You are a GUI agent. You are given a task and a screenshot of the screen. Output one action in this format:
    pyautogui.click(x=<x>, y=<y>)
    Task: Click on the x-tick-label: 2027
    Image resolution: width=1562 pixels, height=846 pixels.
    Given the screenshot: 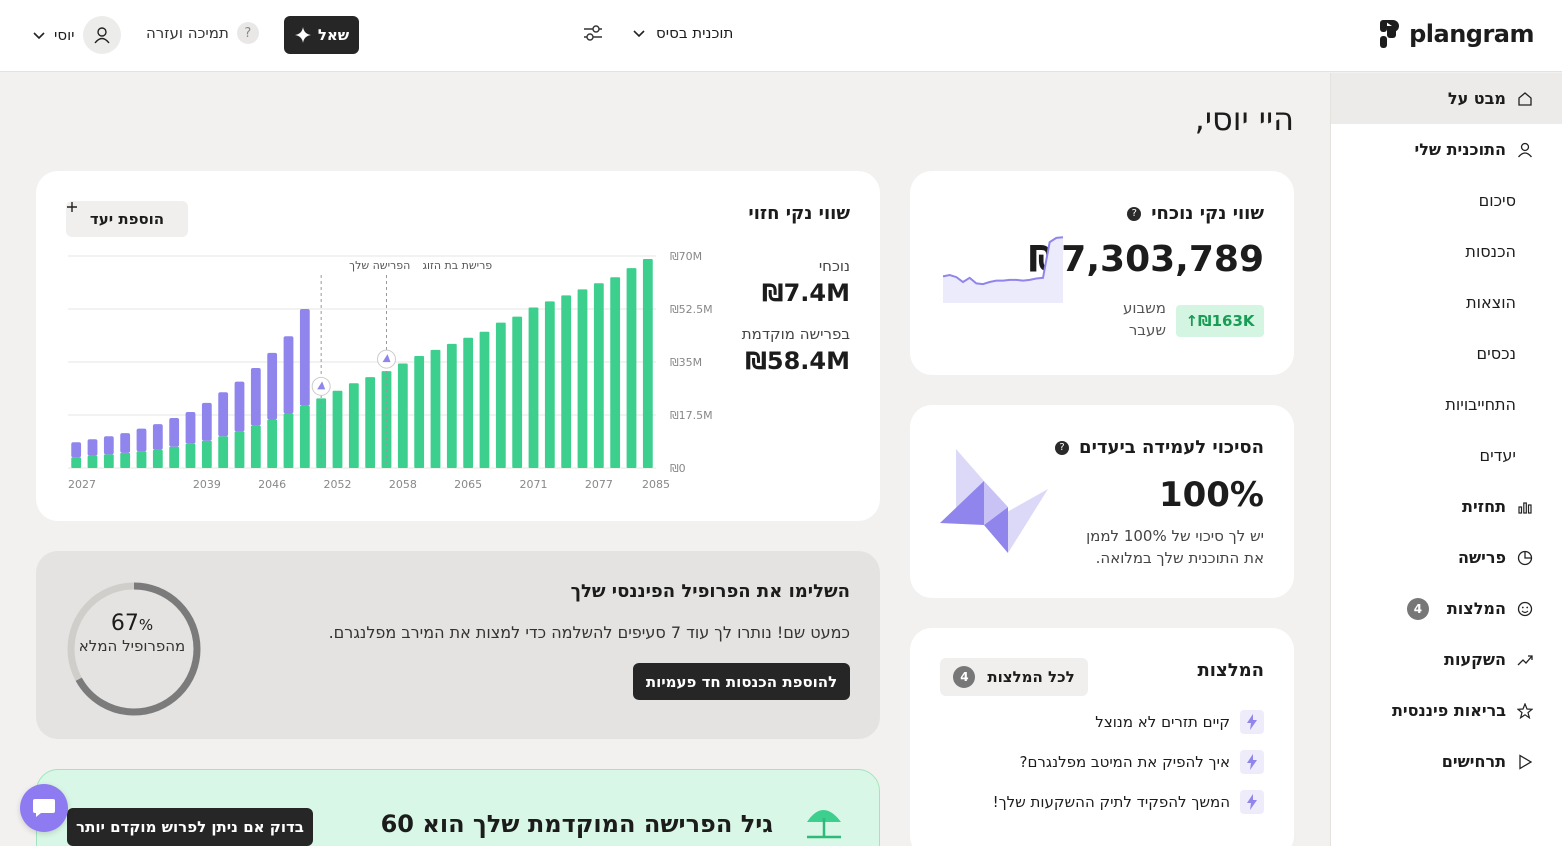 What is the action you would take?
    pyautogui.click(x=82, y=484)
    